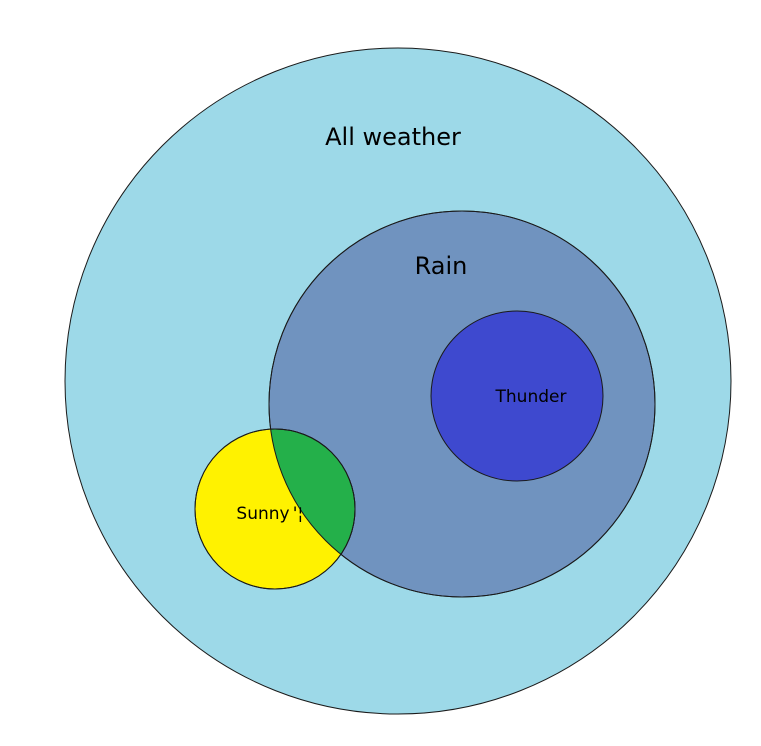  I want to click on sunny-label: Sunny, so click(262, 514).